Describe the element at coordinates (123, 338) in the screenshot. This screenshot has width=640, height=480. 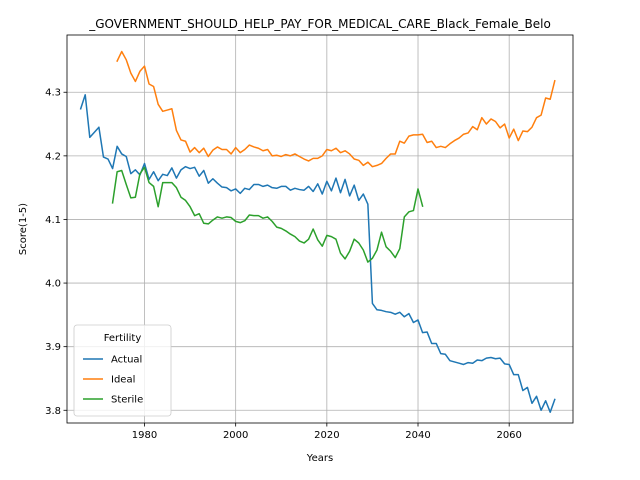
I see `legend-title: Fertility` at that location.